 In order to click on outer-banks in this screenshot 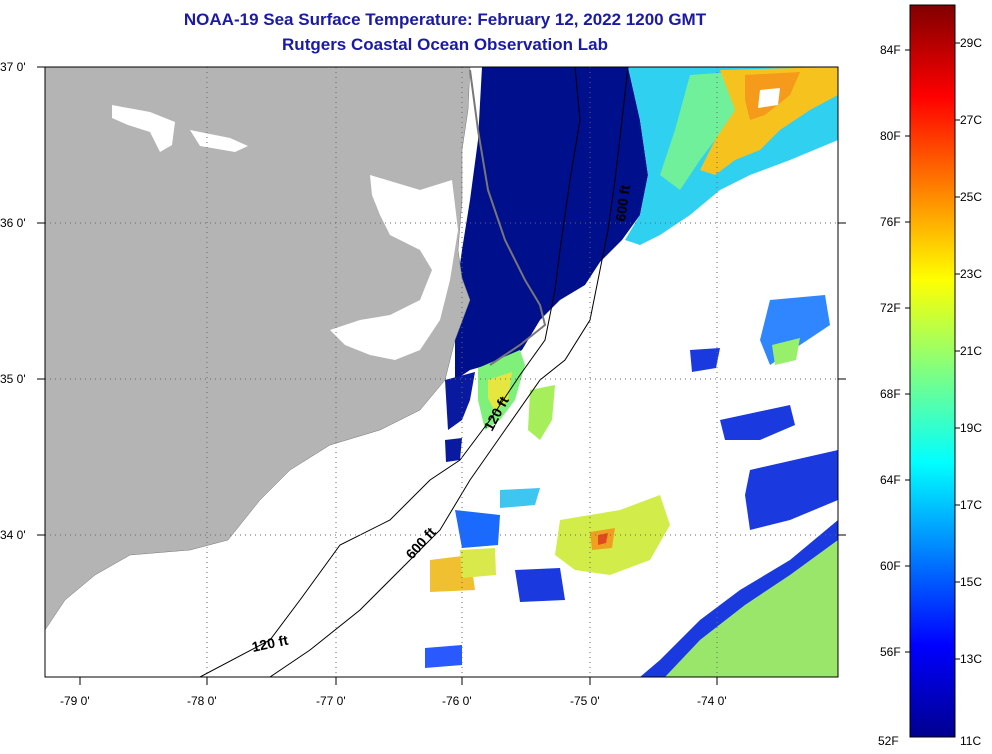, I will do `click(508, 217)`.